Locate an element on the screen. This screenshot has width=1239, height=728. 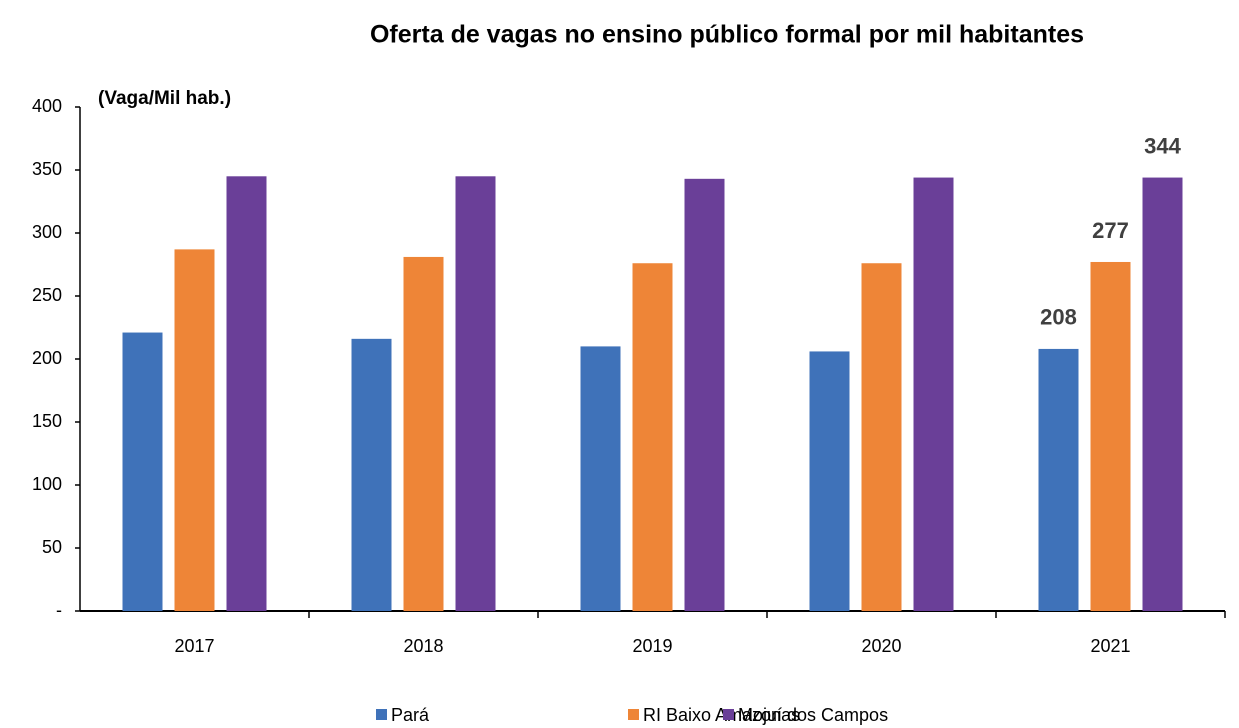
y-tick-label: 200 is located at coordinates (47, 358).